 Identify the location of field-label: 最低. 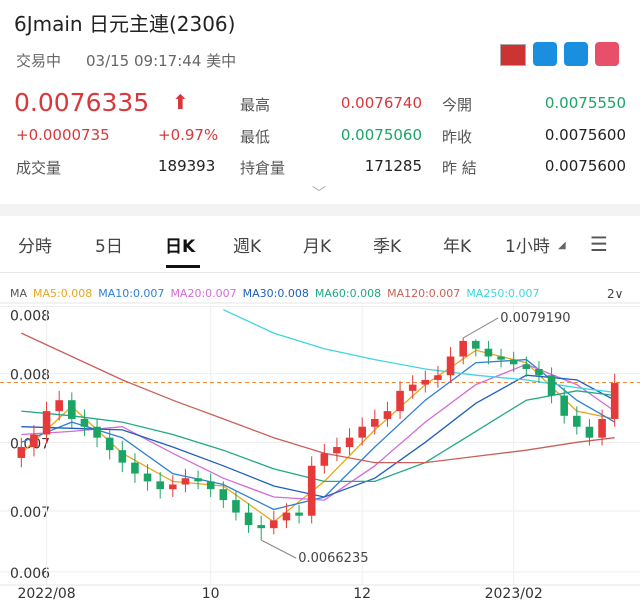
(255, 137).